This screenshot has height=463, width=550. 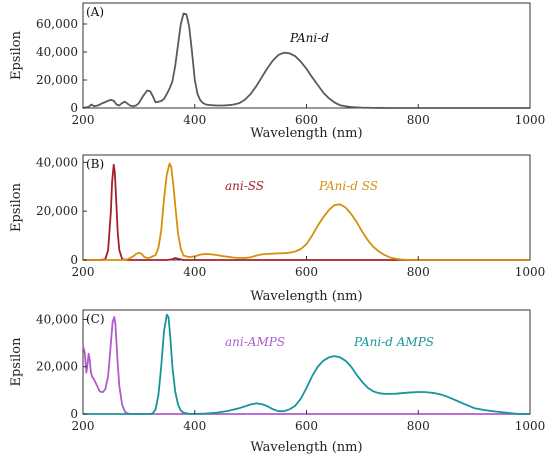 What do you see at coordinates (255, 342) in the screenshot?
I see `series-label: ani-AMPS` at bounding box center [255, 342].